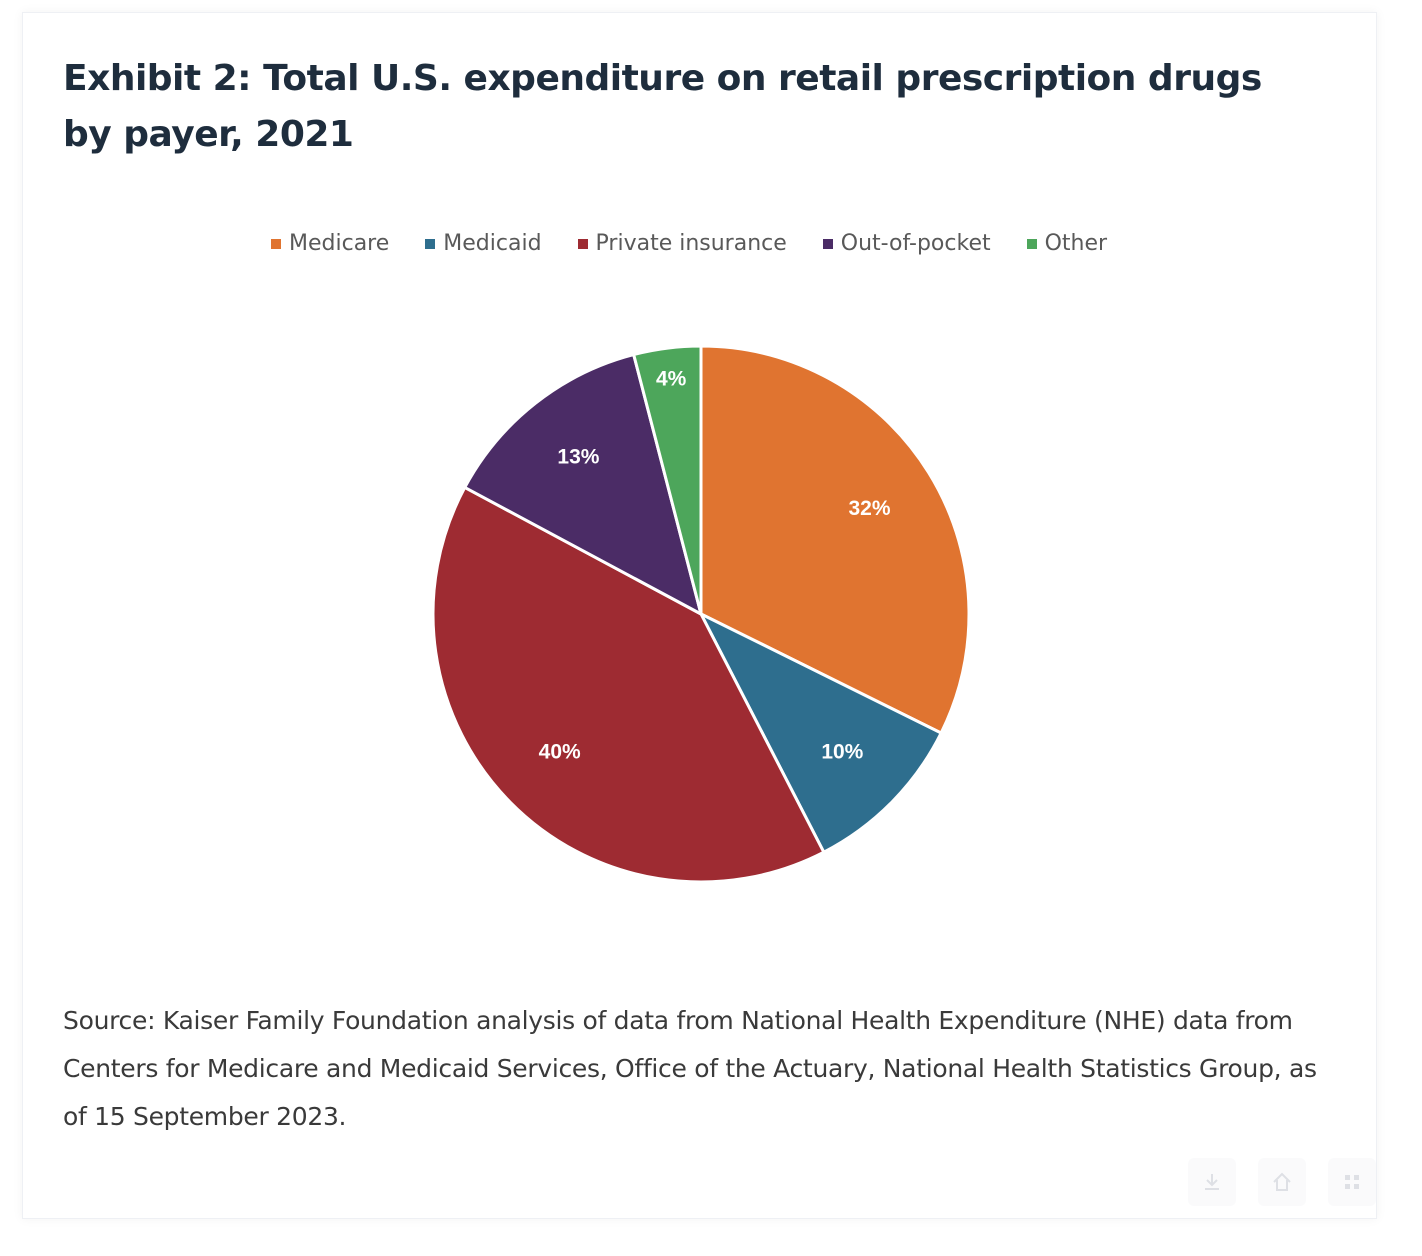 This screenshot has width=1422, height=1256. Describe the element at coordinates (583, 484) in the screenshot. I see `pie-slice-out-of-pocket` at that location.